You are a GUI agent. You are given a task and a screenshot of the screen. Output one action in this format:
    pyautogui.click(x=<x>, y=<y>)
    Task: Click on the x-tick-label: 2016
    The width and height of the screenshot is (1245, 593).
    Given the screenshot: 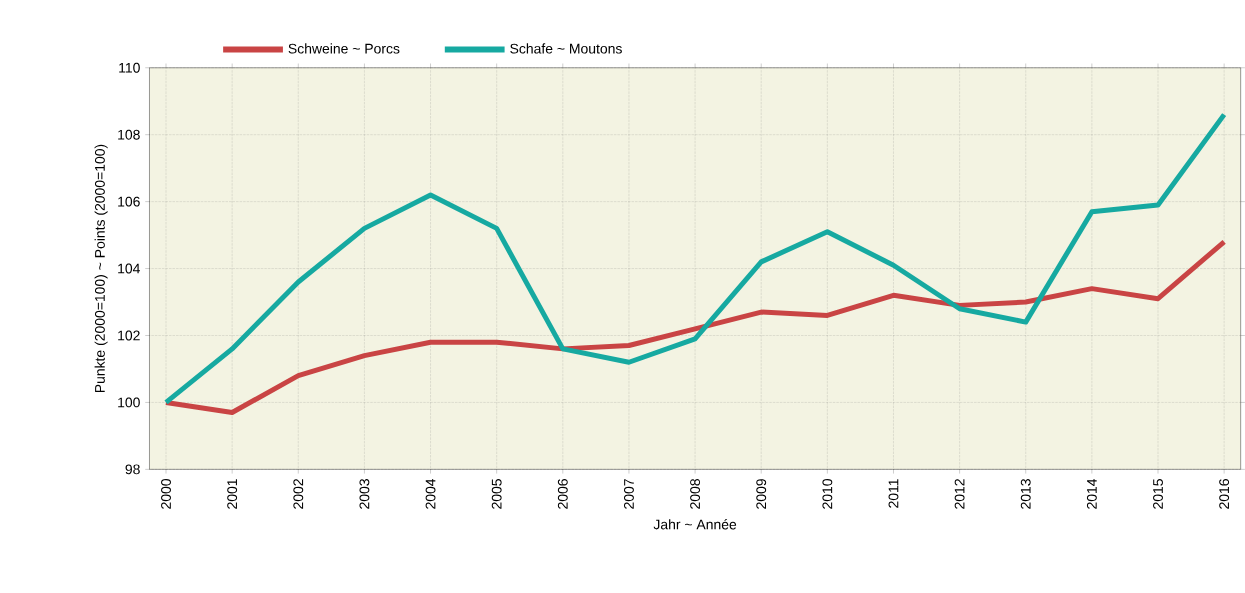 What is the action you would take?
    pyautogui.click(x=1224, y=494)
    